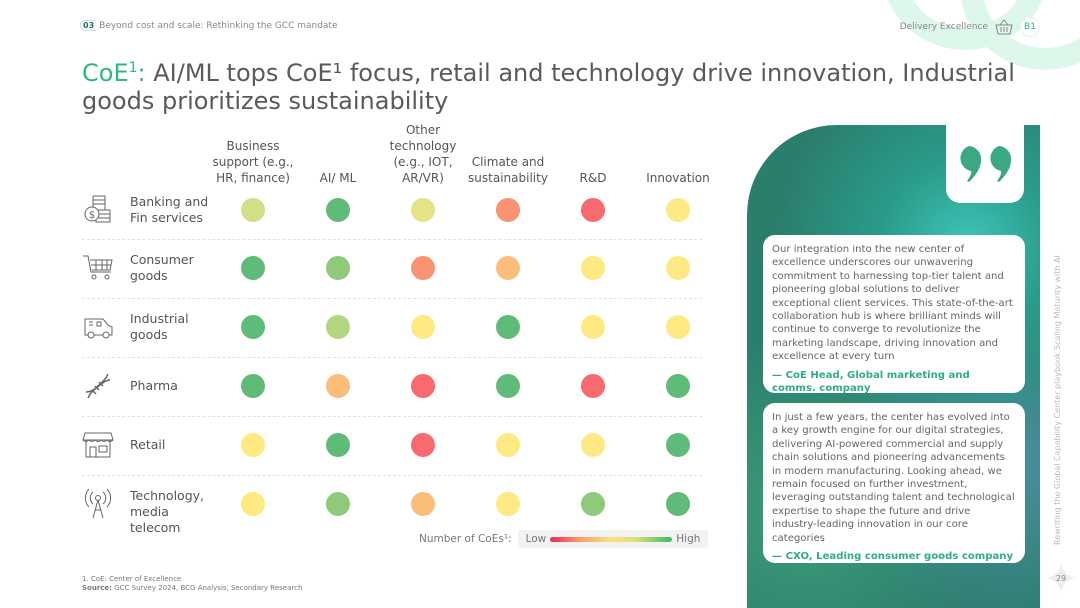 This screenshot has height=608, width=1080. I want to click on title-prefix-sup: 1, so click(133, 68).